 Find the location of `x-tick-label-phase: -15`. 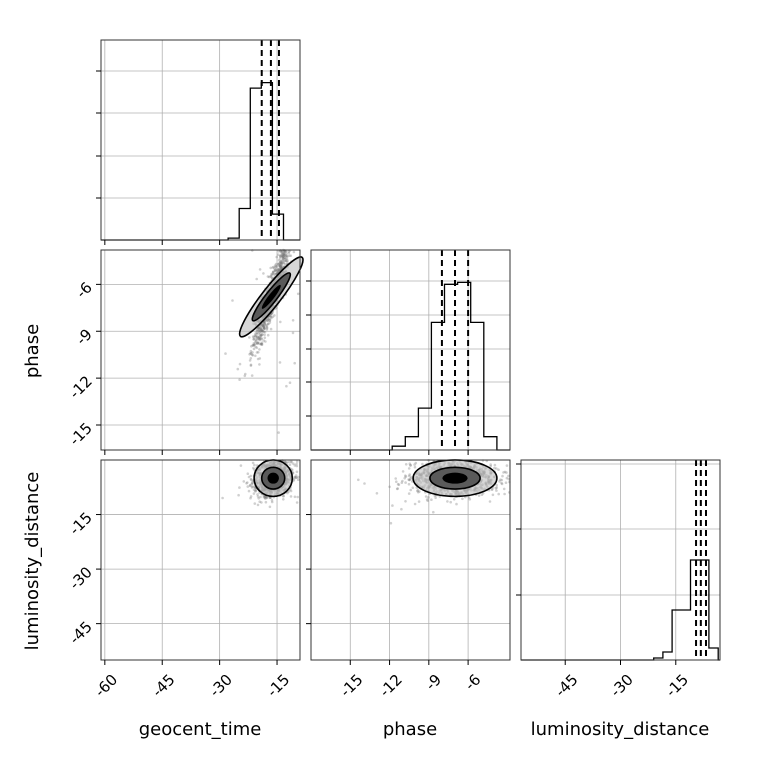

x-tick-label-phase: -15 is located at coordinates (352, 686).